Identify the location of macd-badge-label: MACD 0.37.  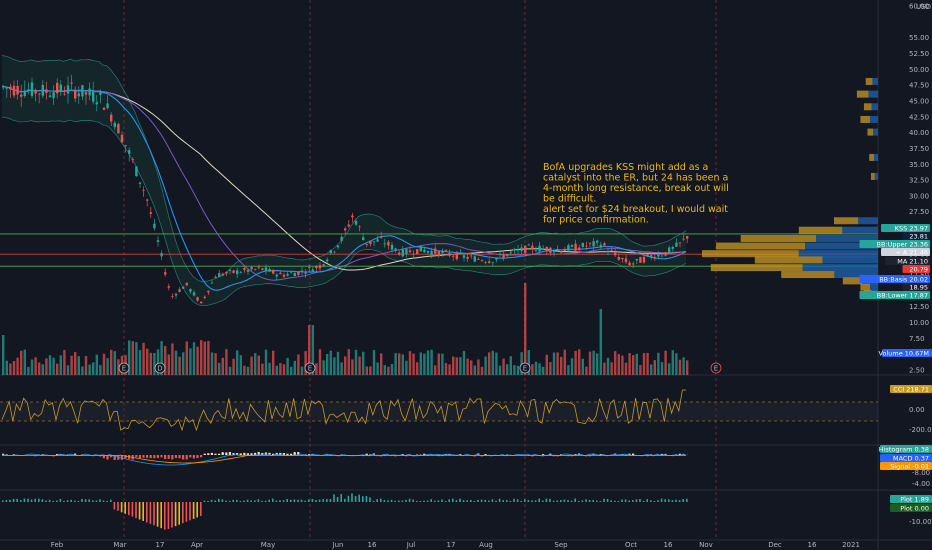
(911, 458).